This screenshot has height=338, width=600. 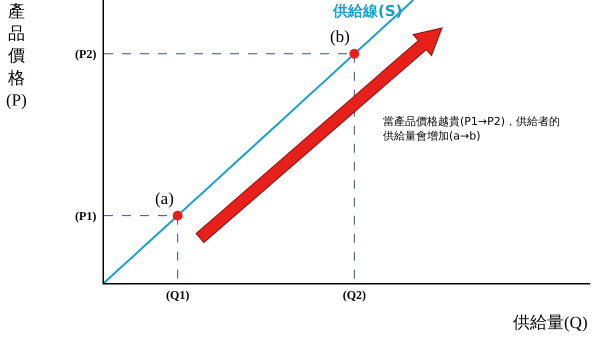 What do you see at coordinates (16, 56) in the screenshot?
I see `y-axis-title: 產品價格(P)` at bounding box center [16, 56].